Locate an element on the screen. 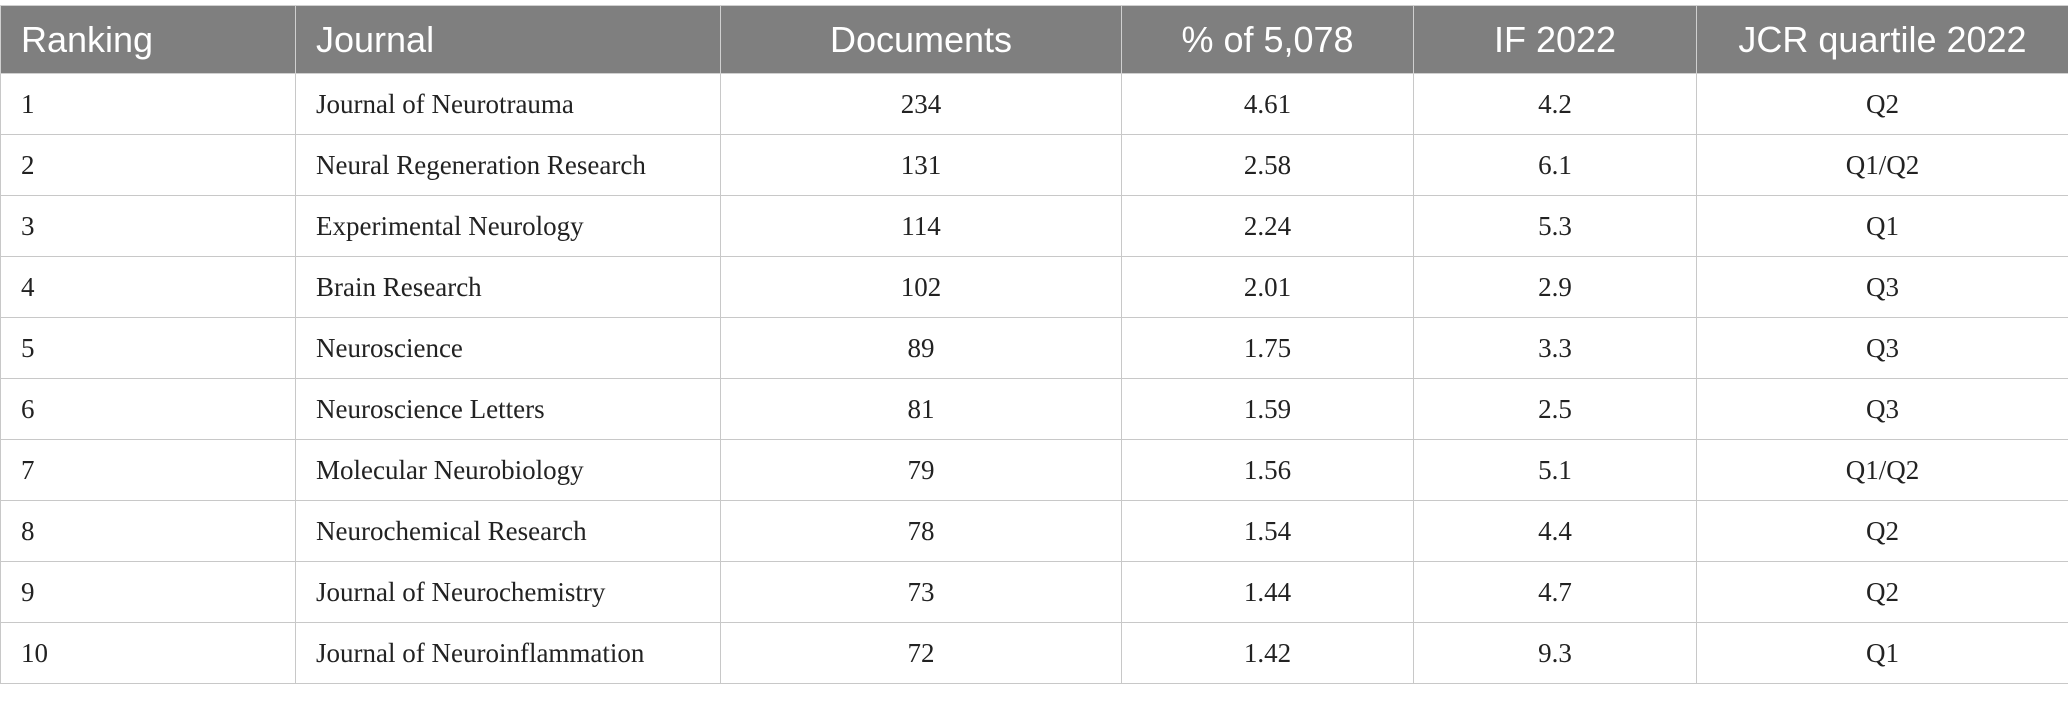 This screenshot has height=707, width=2068. header-cell: Documents is located at coordinates (921, 40).